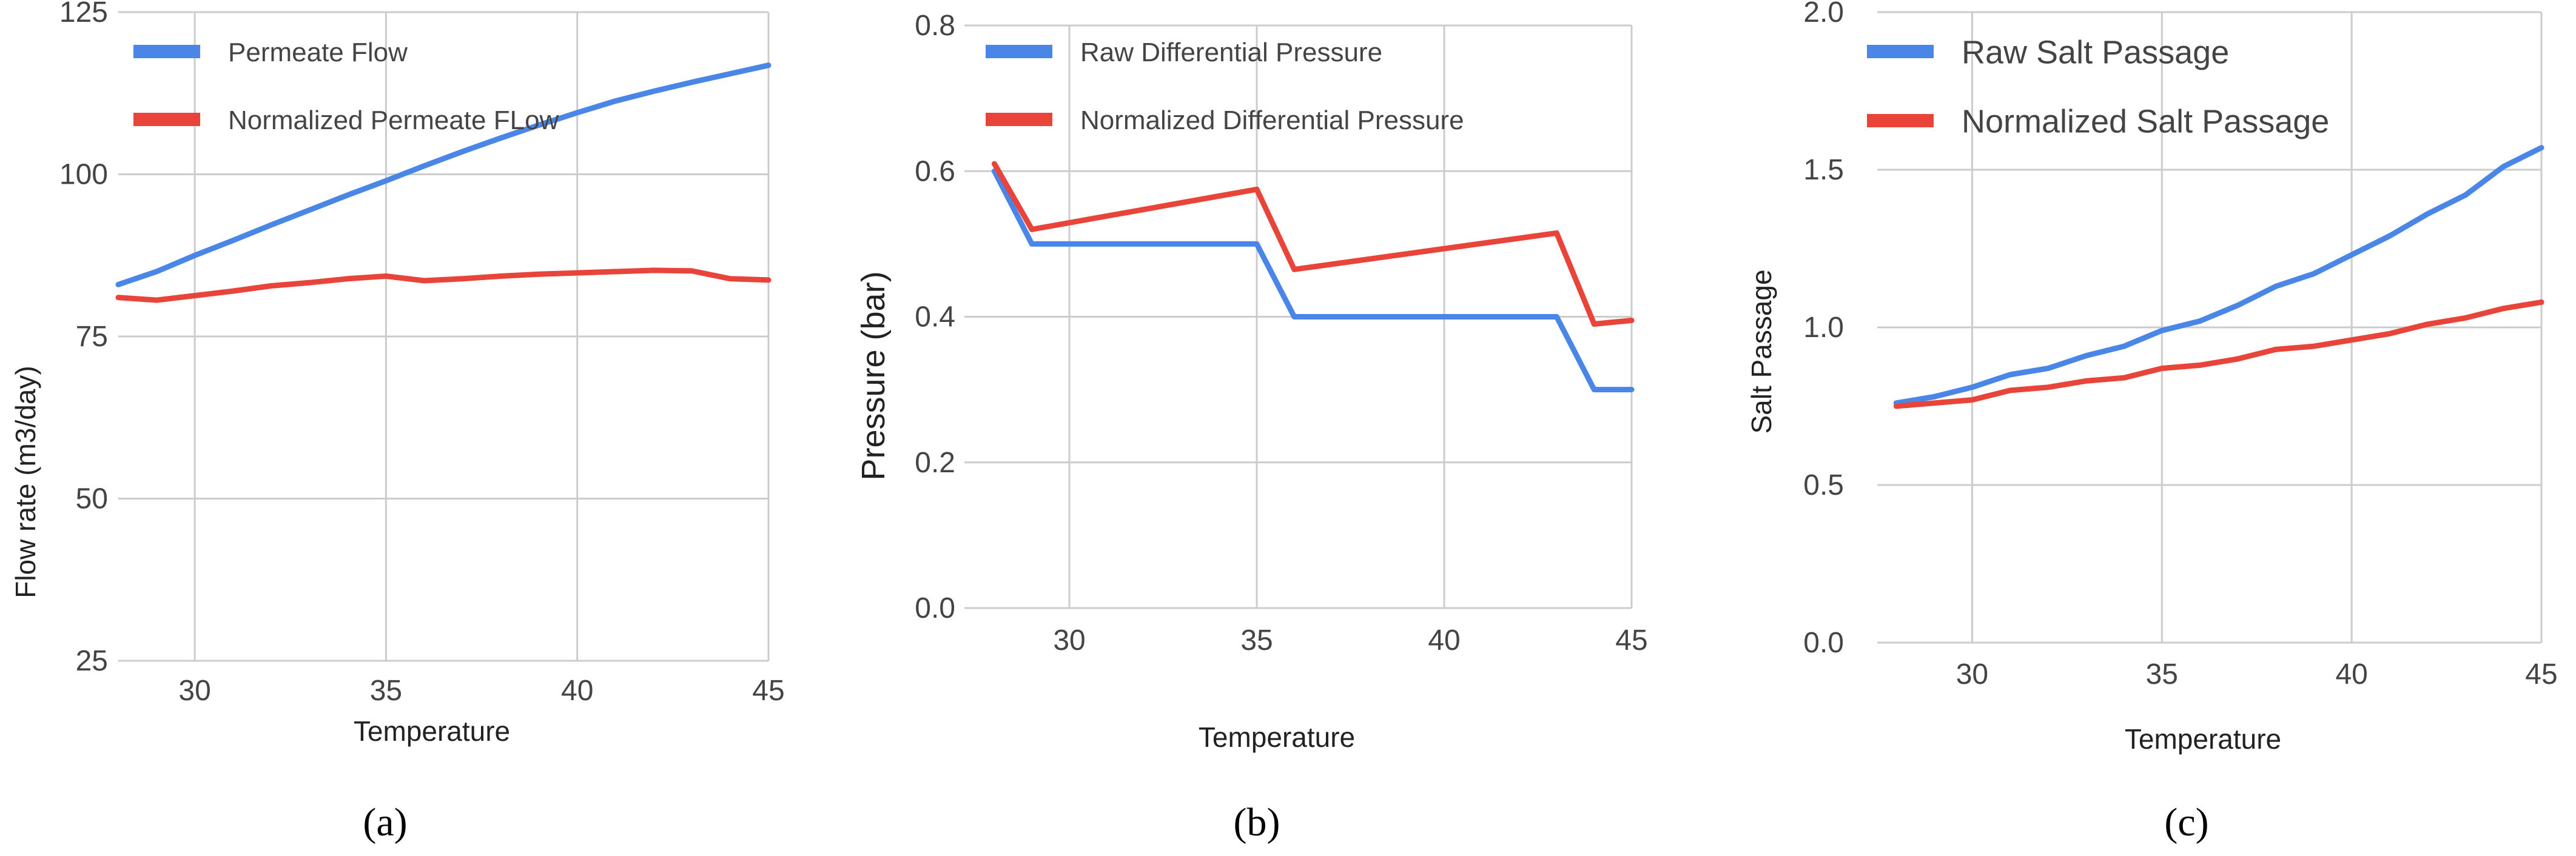 The height and width of the screenshot is (856, 2576). I want to click on y-tick-label: 0.6, so click(935, 171).